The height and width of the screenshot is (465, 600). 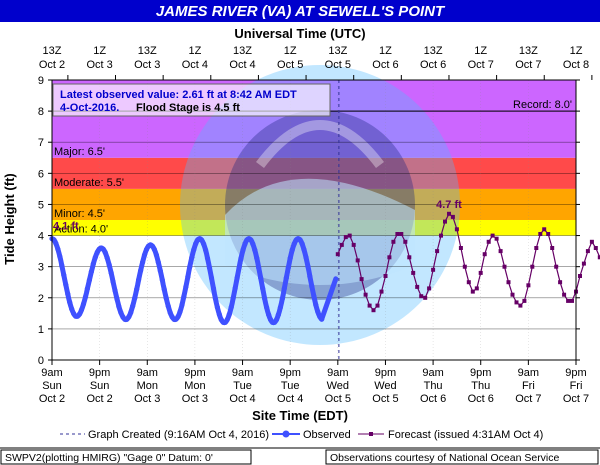 What do you see at coordinates (9, 218) in the screenshot?
I see `y-axis-title: Tide Height (ft)` at bounding box center [9, 218].